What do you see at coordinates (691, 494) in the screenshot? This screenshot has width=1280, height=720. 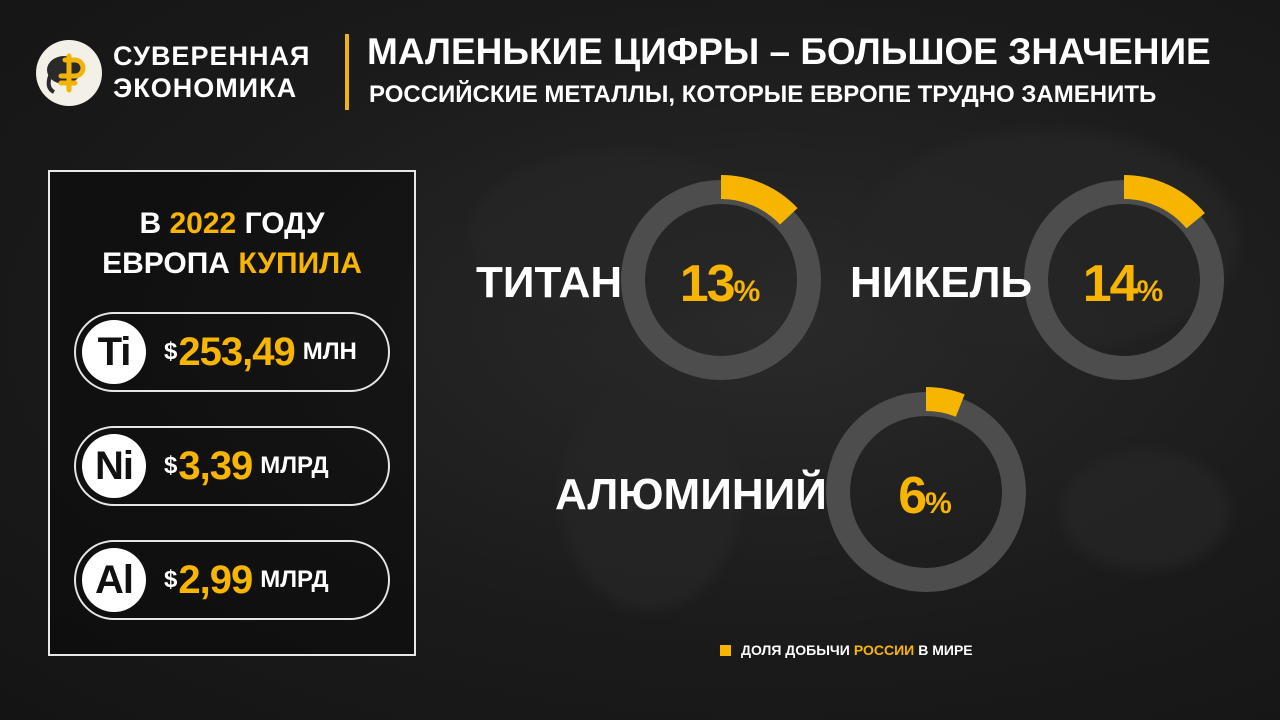 I see `donut-label-aluminium: АЛЮМИНИЙ` at bounding box center [691, 494].